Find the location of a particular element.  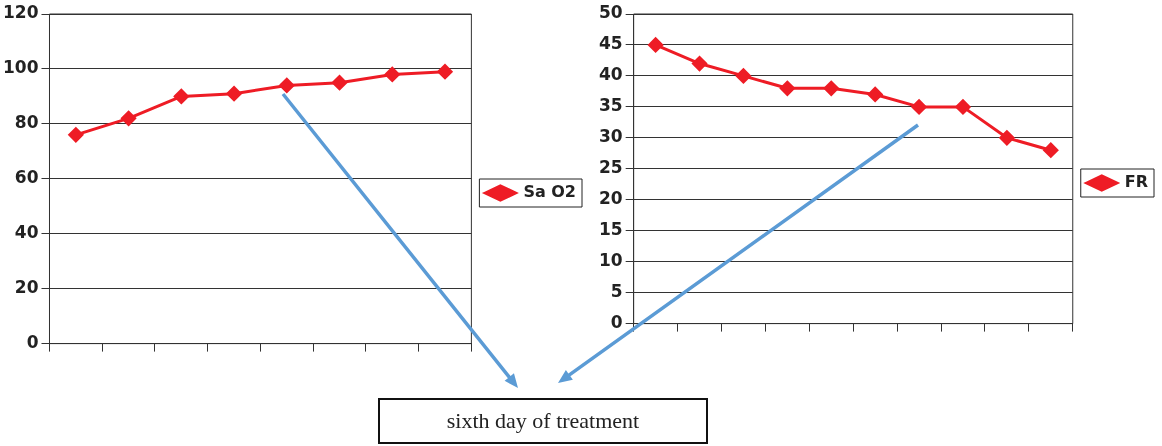

y-tick-label: 10 is located at coordinates (610, 260).